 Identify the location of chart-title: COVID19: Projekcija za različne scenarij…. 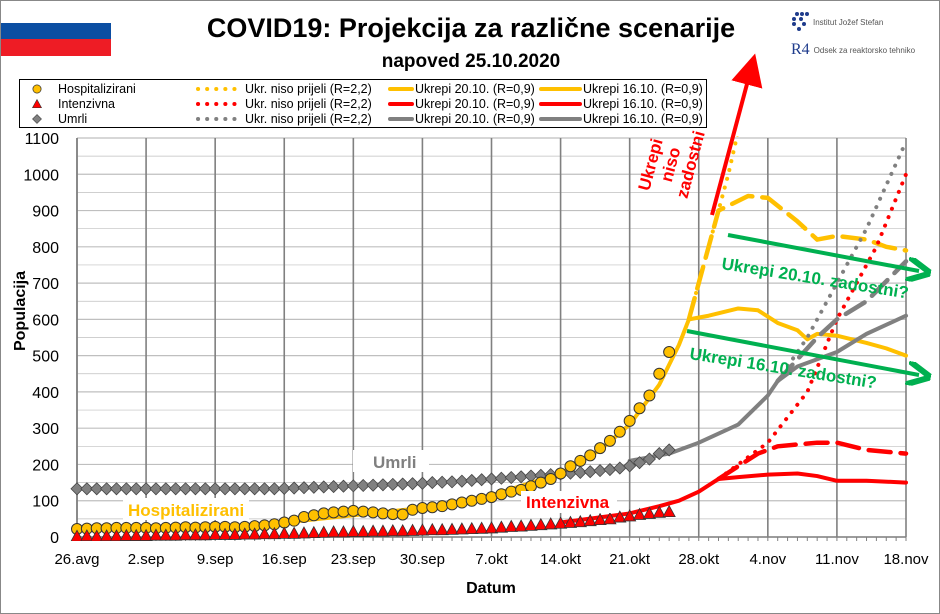
(471, 28).